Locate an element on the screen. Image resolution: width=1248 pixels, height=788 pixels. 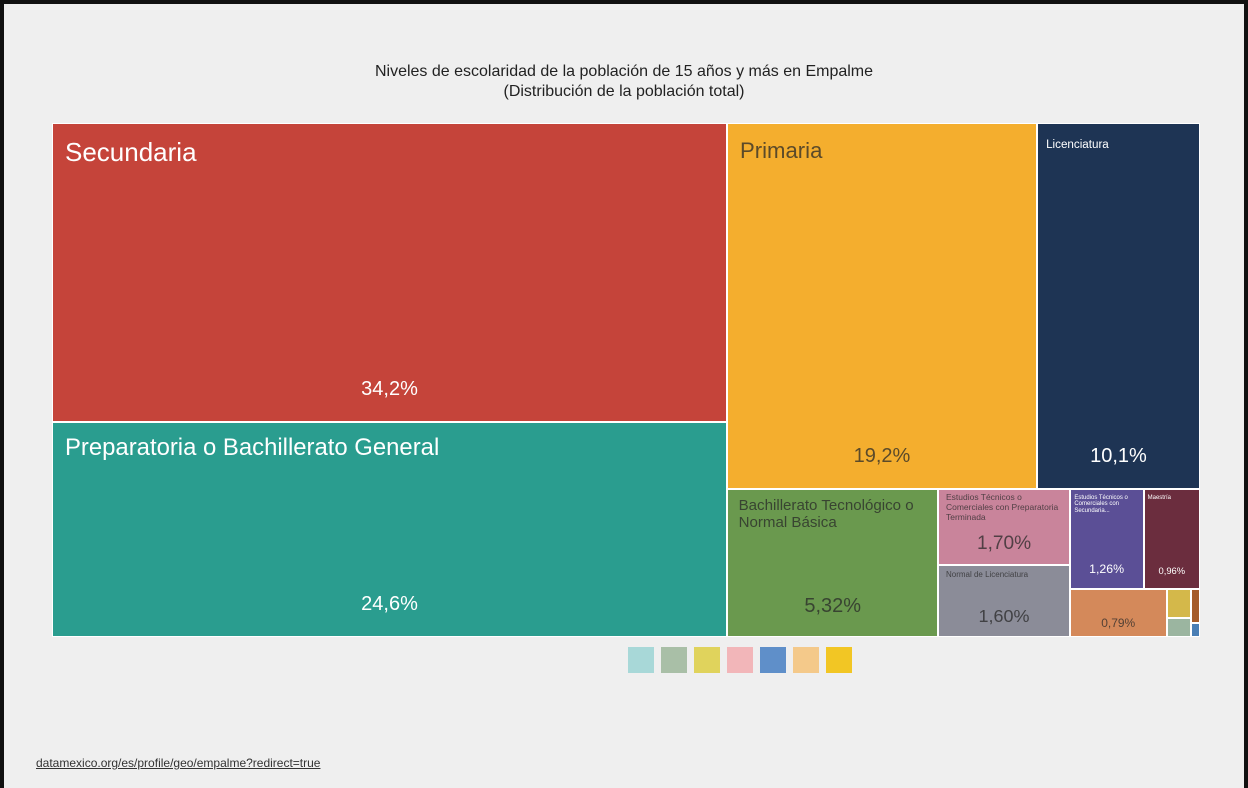
cell-label: Maestría is located at coordinates (1159, 497).